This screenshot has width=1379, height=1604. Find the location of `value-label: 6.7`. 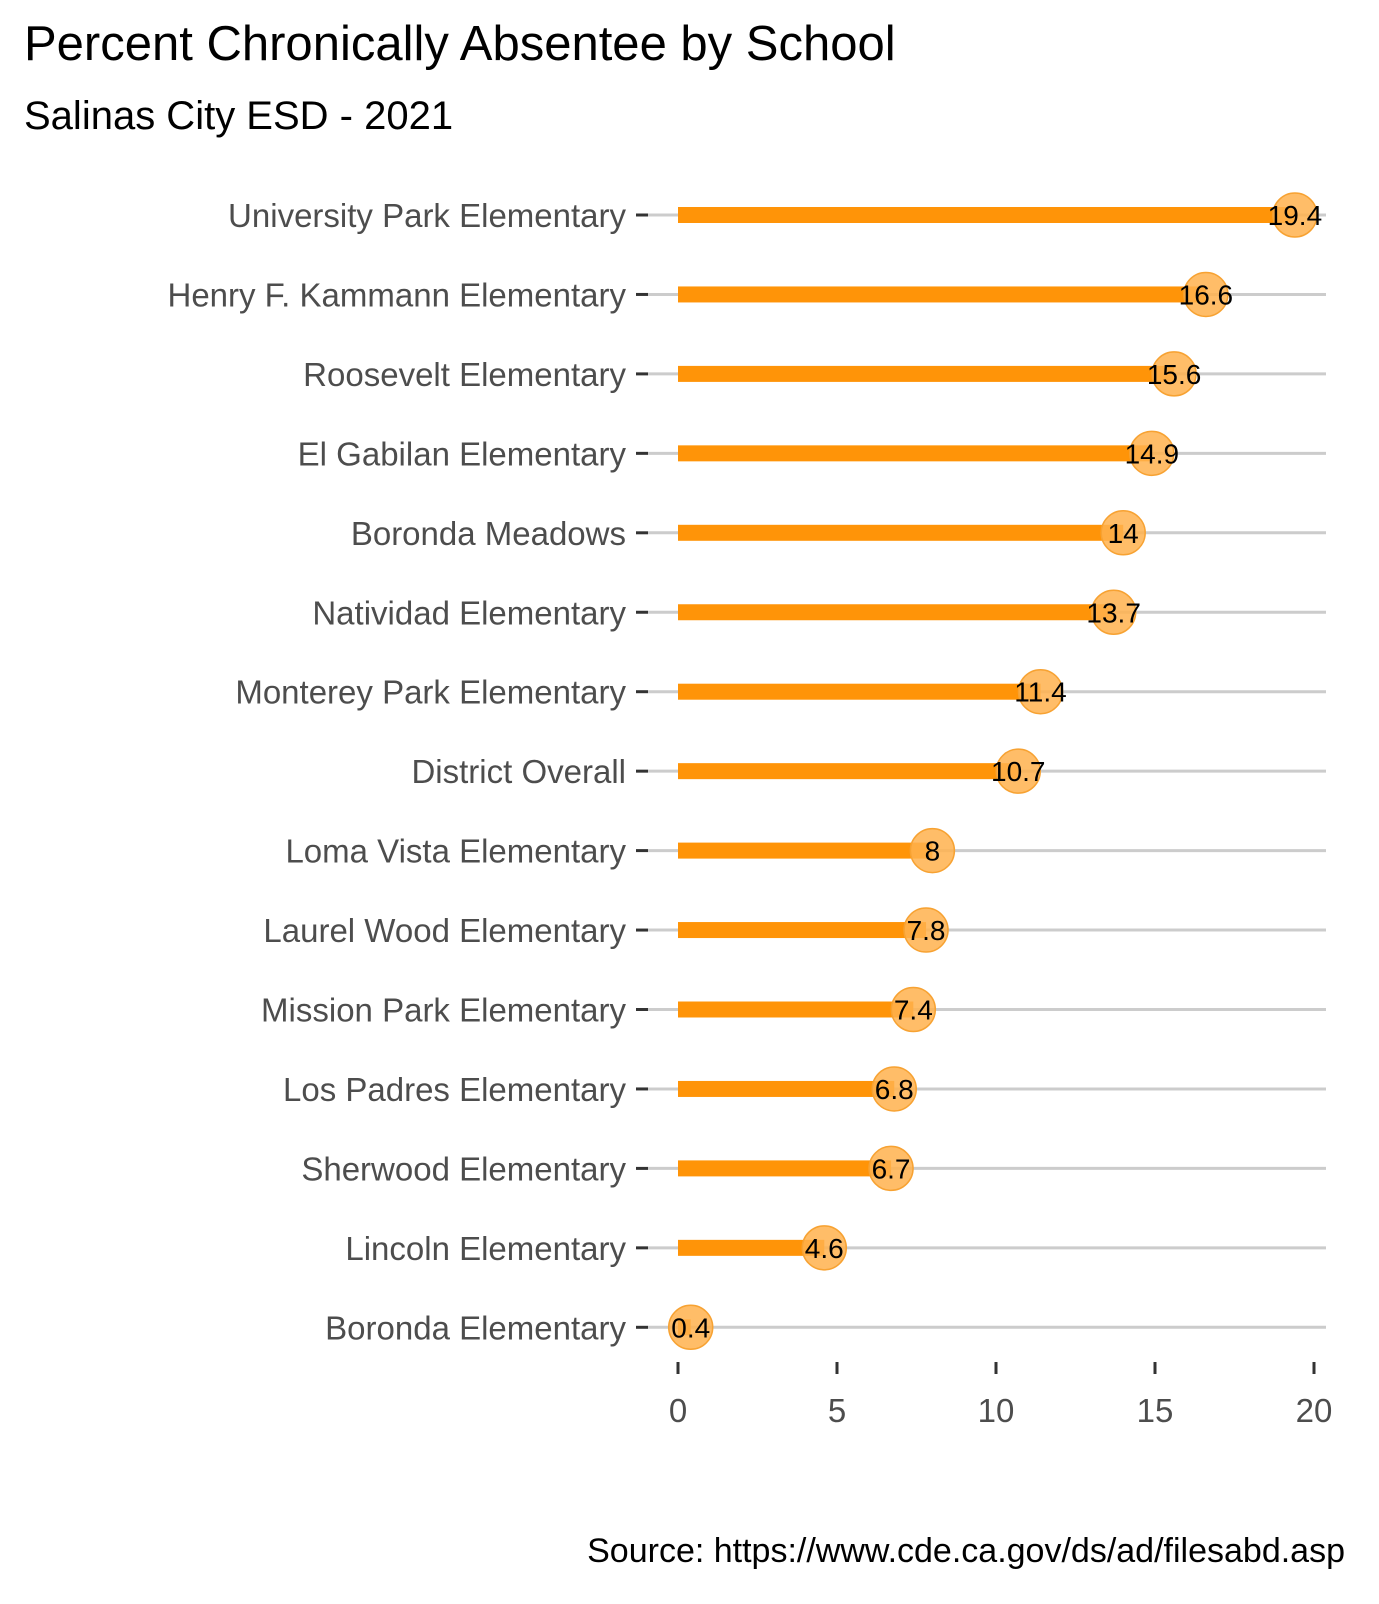

value-label: 6.7 is located at coordinates (891, 1168).